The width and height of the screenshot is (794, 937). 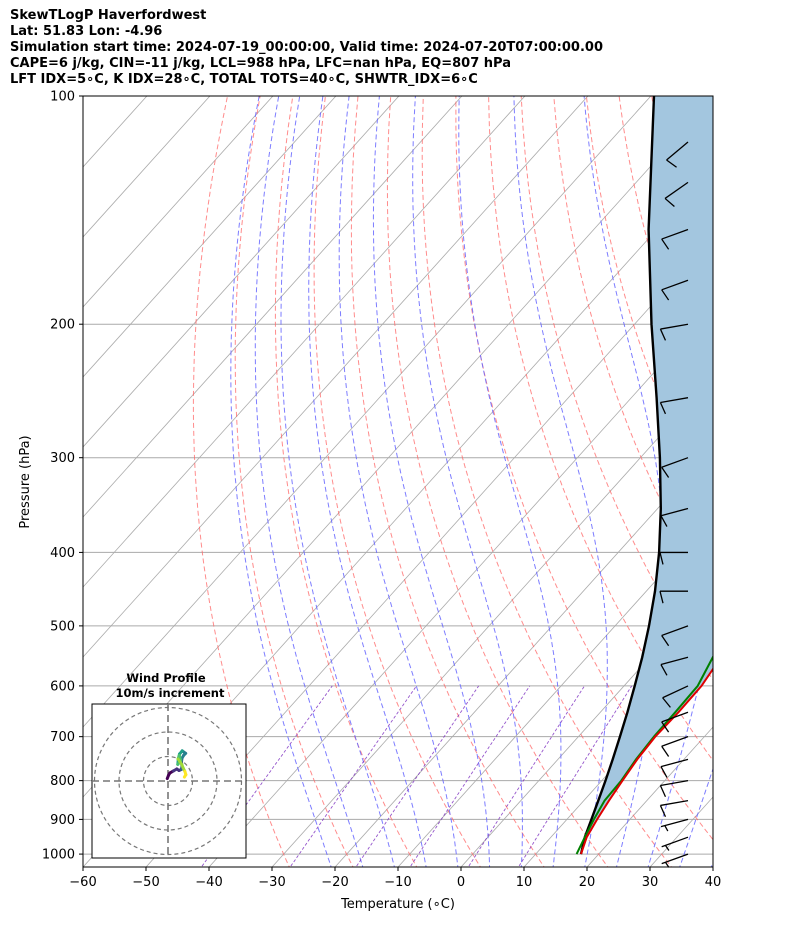 I want to click on hodograph-title-line2: 10m/s increment, so click(x=170, y=693).